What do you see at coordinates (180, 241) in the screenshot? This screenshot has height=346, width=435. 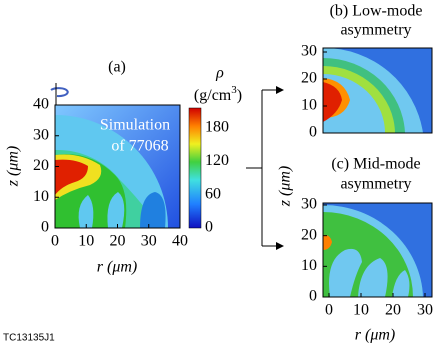 I see `x-tick-label: 40` at bounding box center [180, 241].